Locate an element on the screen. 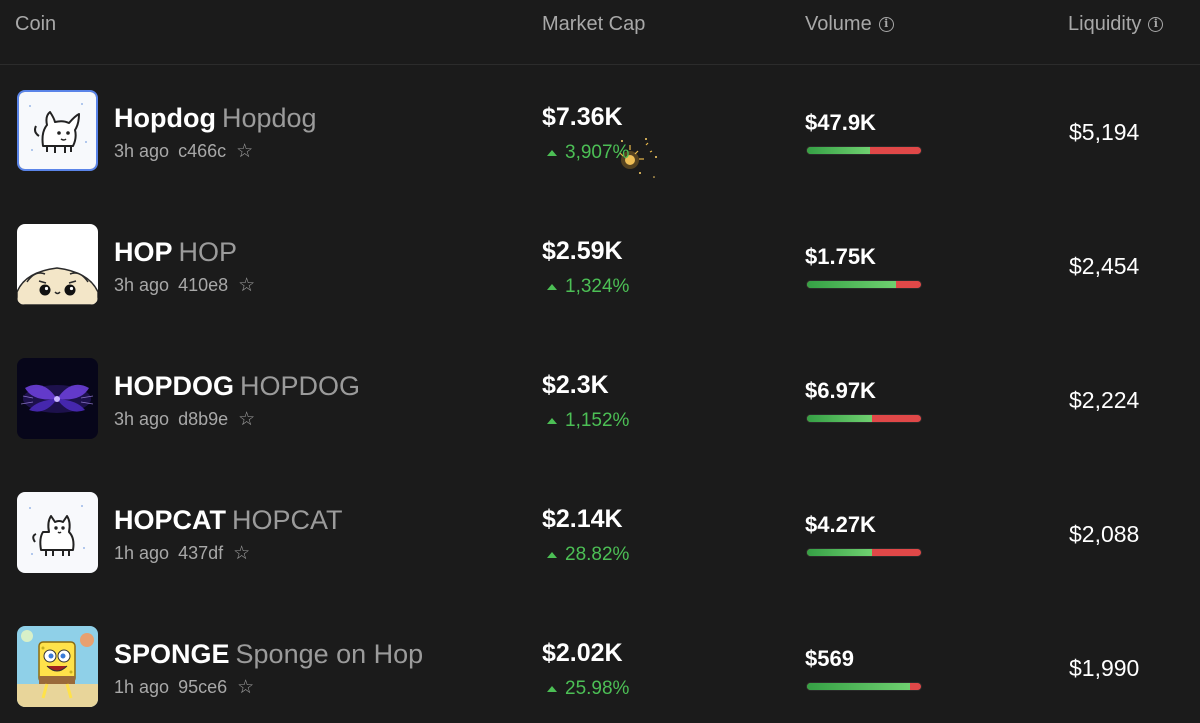 The height and width of the screenshot is (723, 1200). coin-name: Hopdog Hopdog is located at coordinates (215, 118).